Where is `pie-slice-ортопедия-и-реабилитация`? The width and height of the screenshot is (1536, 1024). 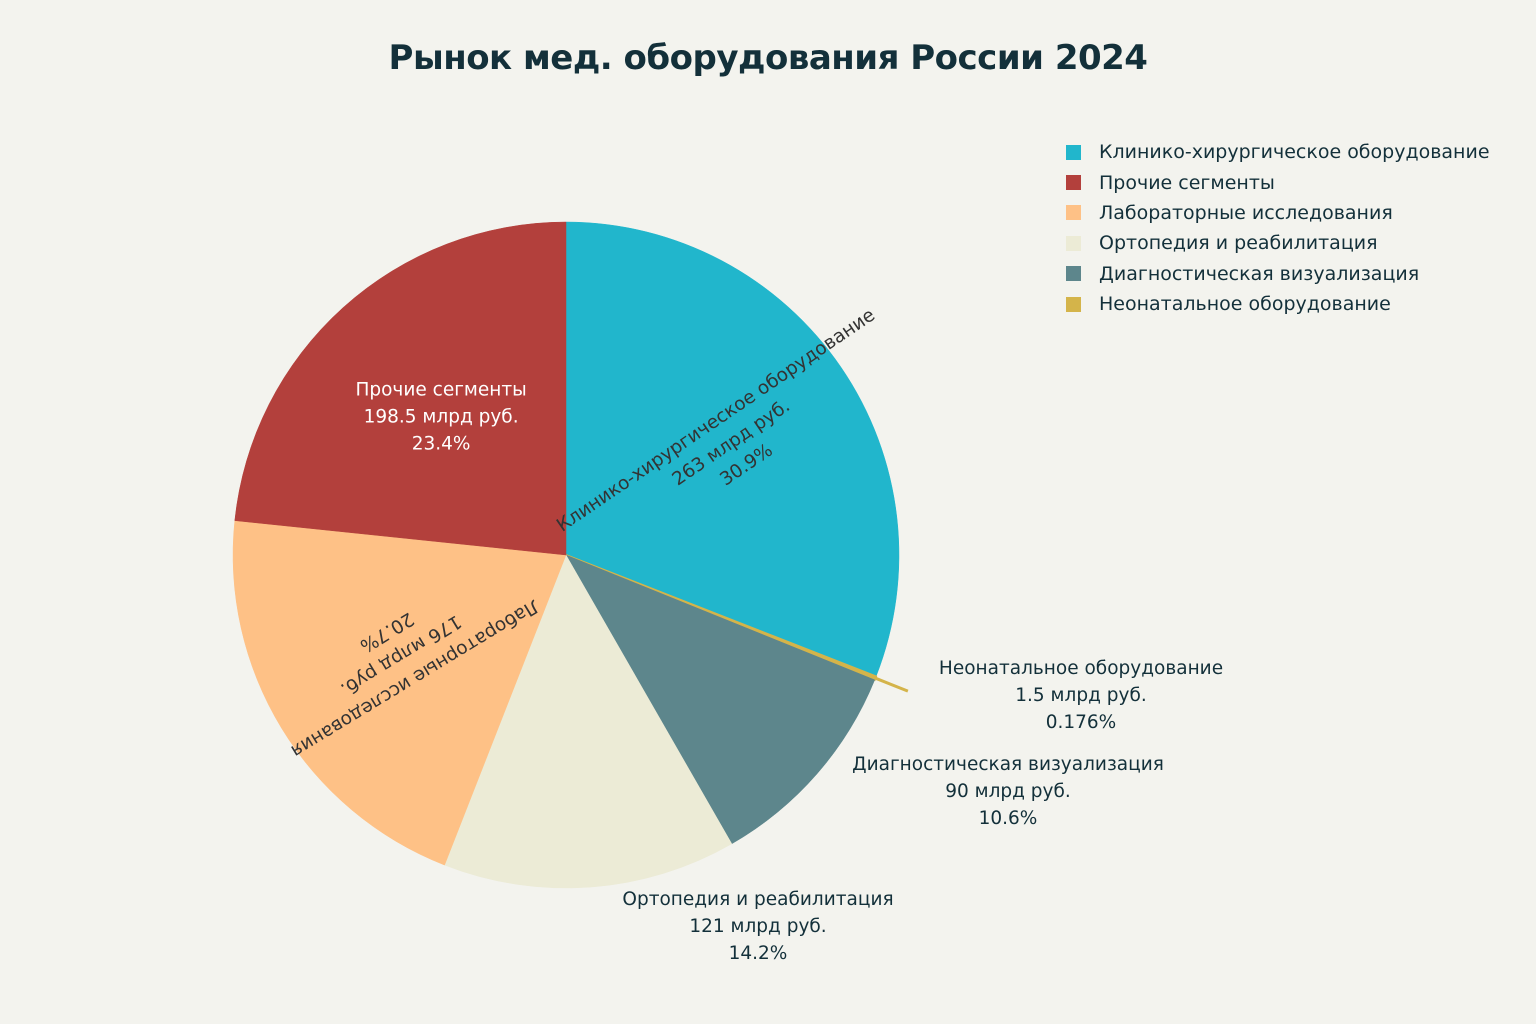 pie-slice-ортопедия-и-реабилитация is located at coordinates (588, 721).